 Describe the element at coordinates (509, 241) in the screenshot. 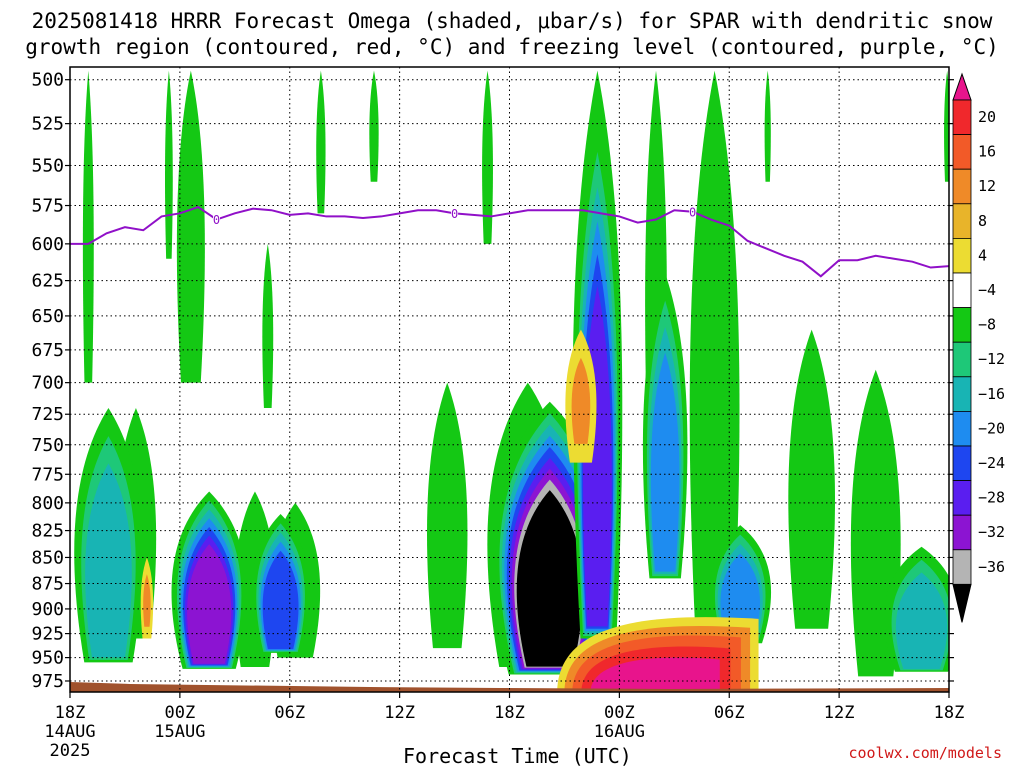

I see `freezing-level-contour: 0 0 0` at that location.